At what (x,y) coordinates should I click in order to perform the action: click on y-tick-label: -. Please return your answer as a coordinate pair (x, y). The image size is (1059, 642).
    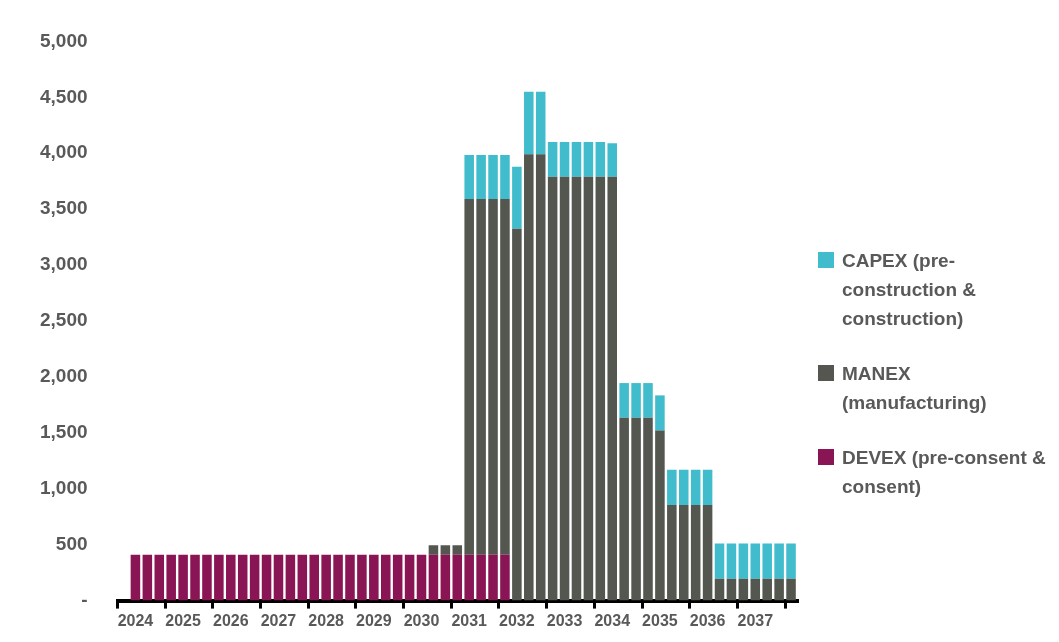
    Looking at the image, I should click on (84, 599).